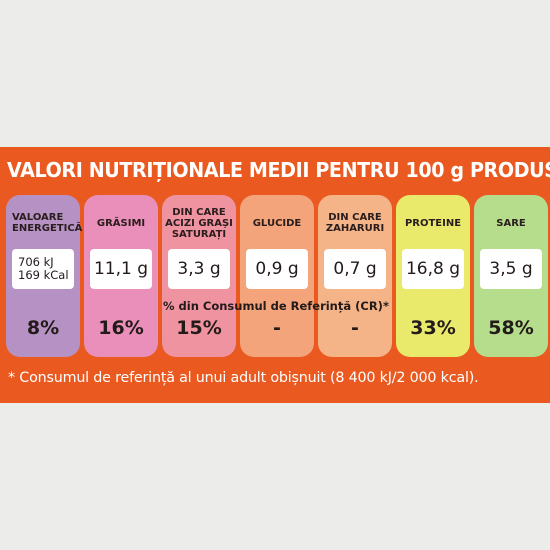  What do you see at coordinates (511, 328) in the screenshot?
I see `nutrient-percent: 58%` at bounding box center [511, 328].